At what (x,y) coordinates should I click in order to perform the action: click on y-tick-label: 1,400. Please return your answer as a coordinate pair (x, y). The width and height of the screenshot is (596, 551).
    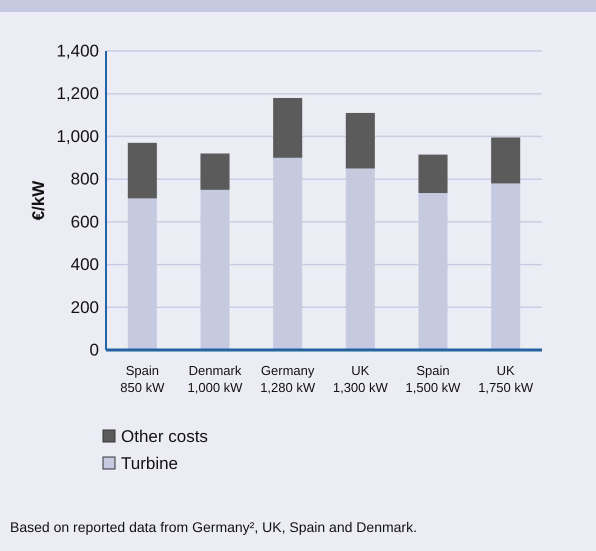
    Looking at the image, I should click on (77, 51).